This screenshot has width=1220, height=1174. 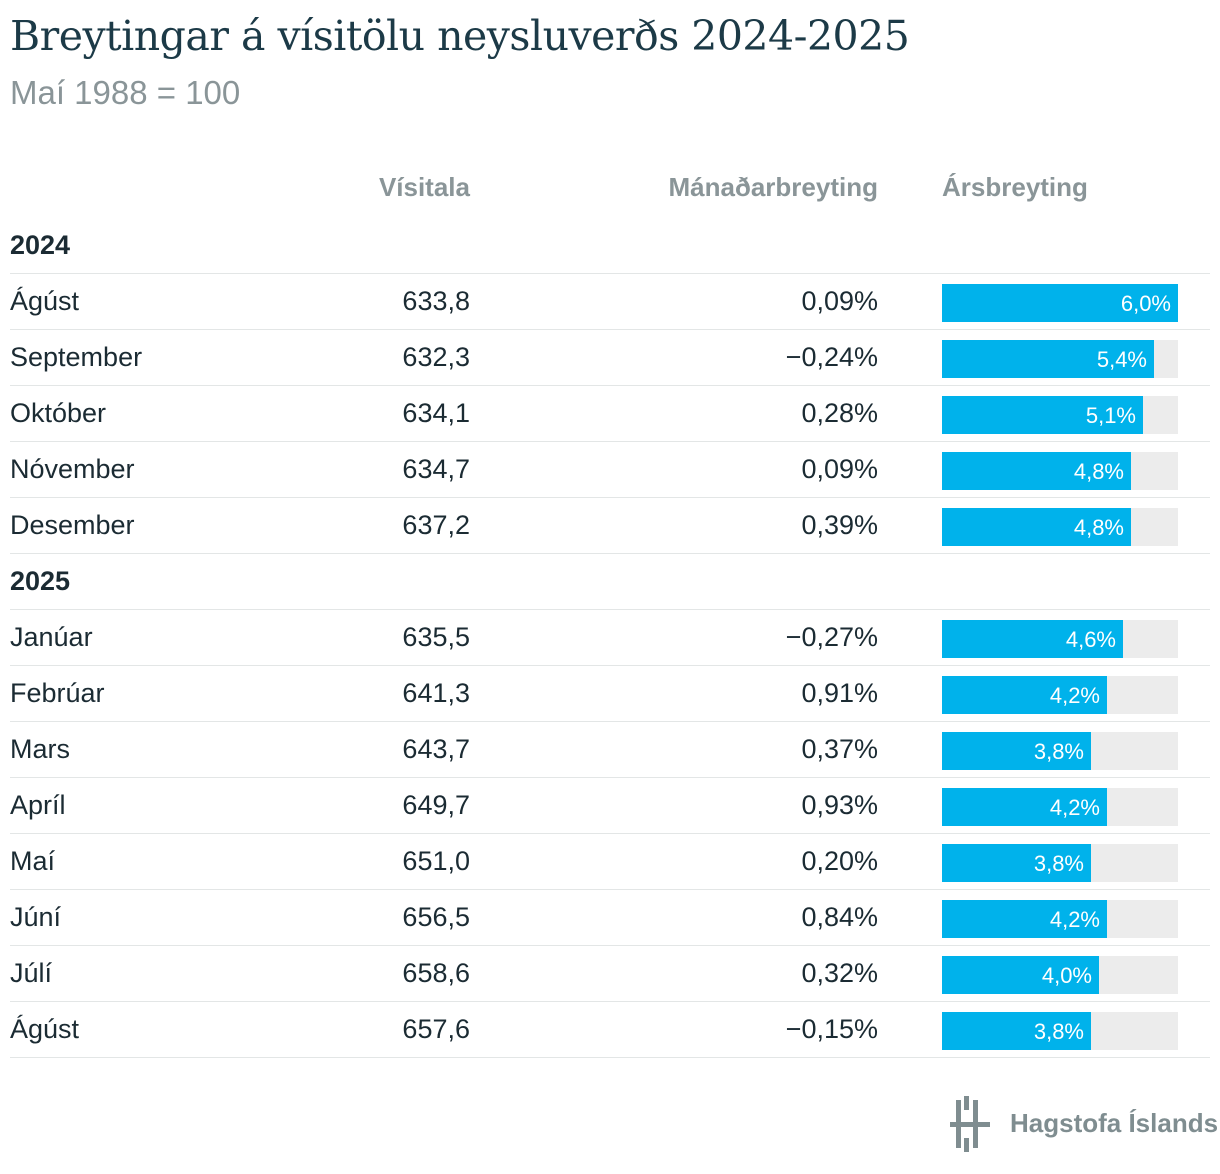 I want to click on monthly-change-value: 0,32%, so click(x=839, y=973).